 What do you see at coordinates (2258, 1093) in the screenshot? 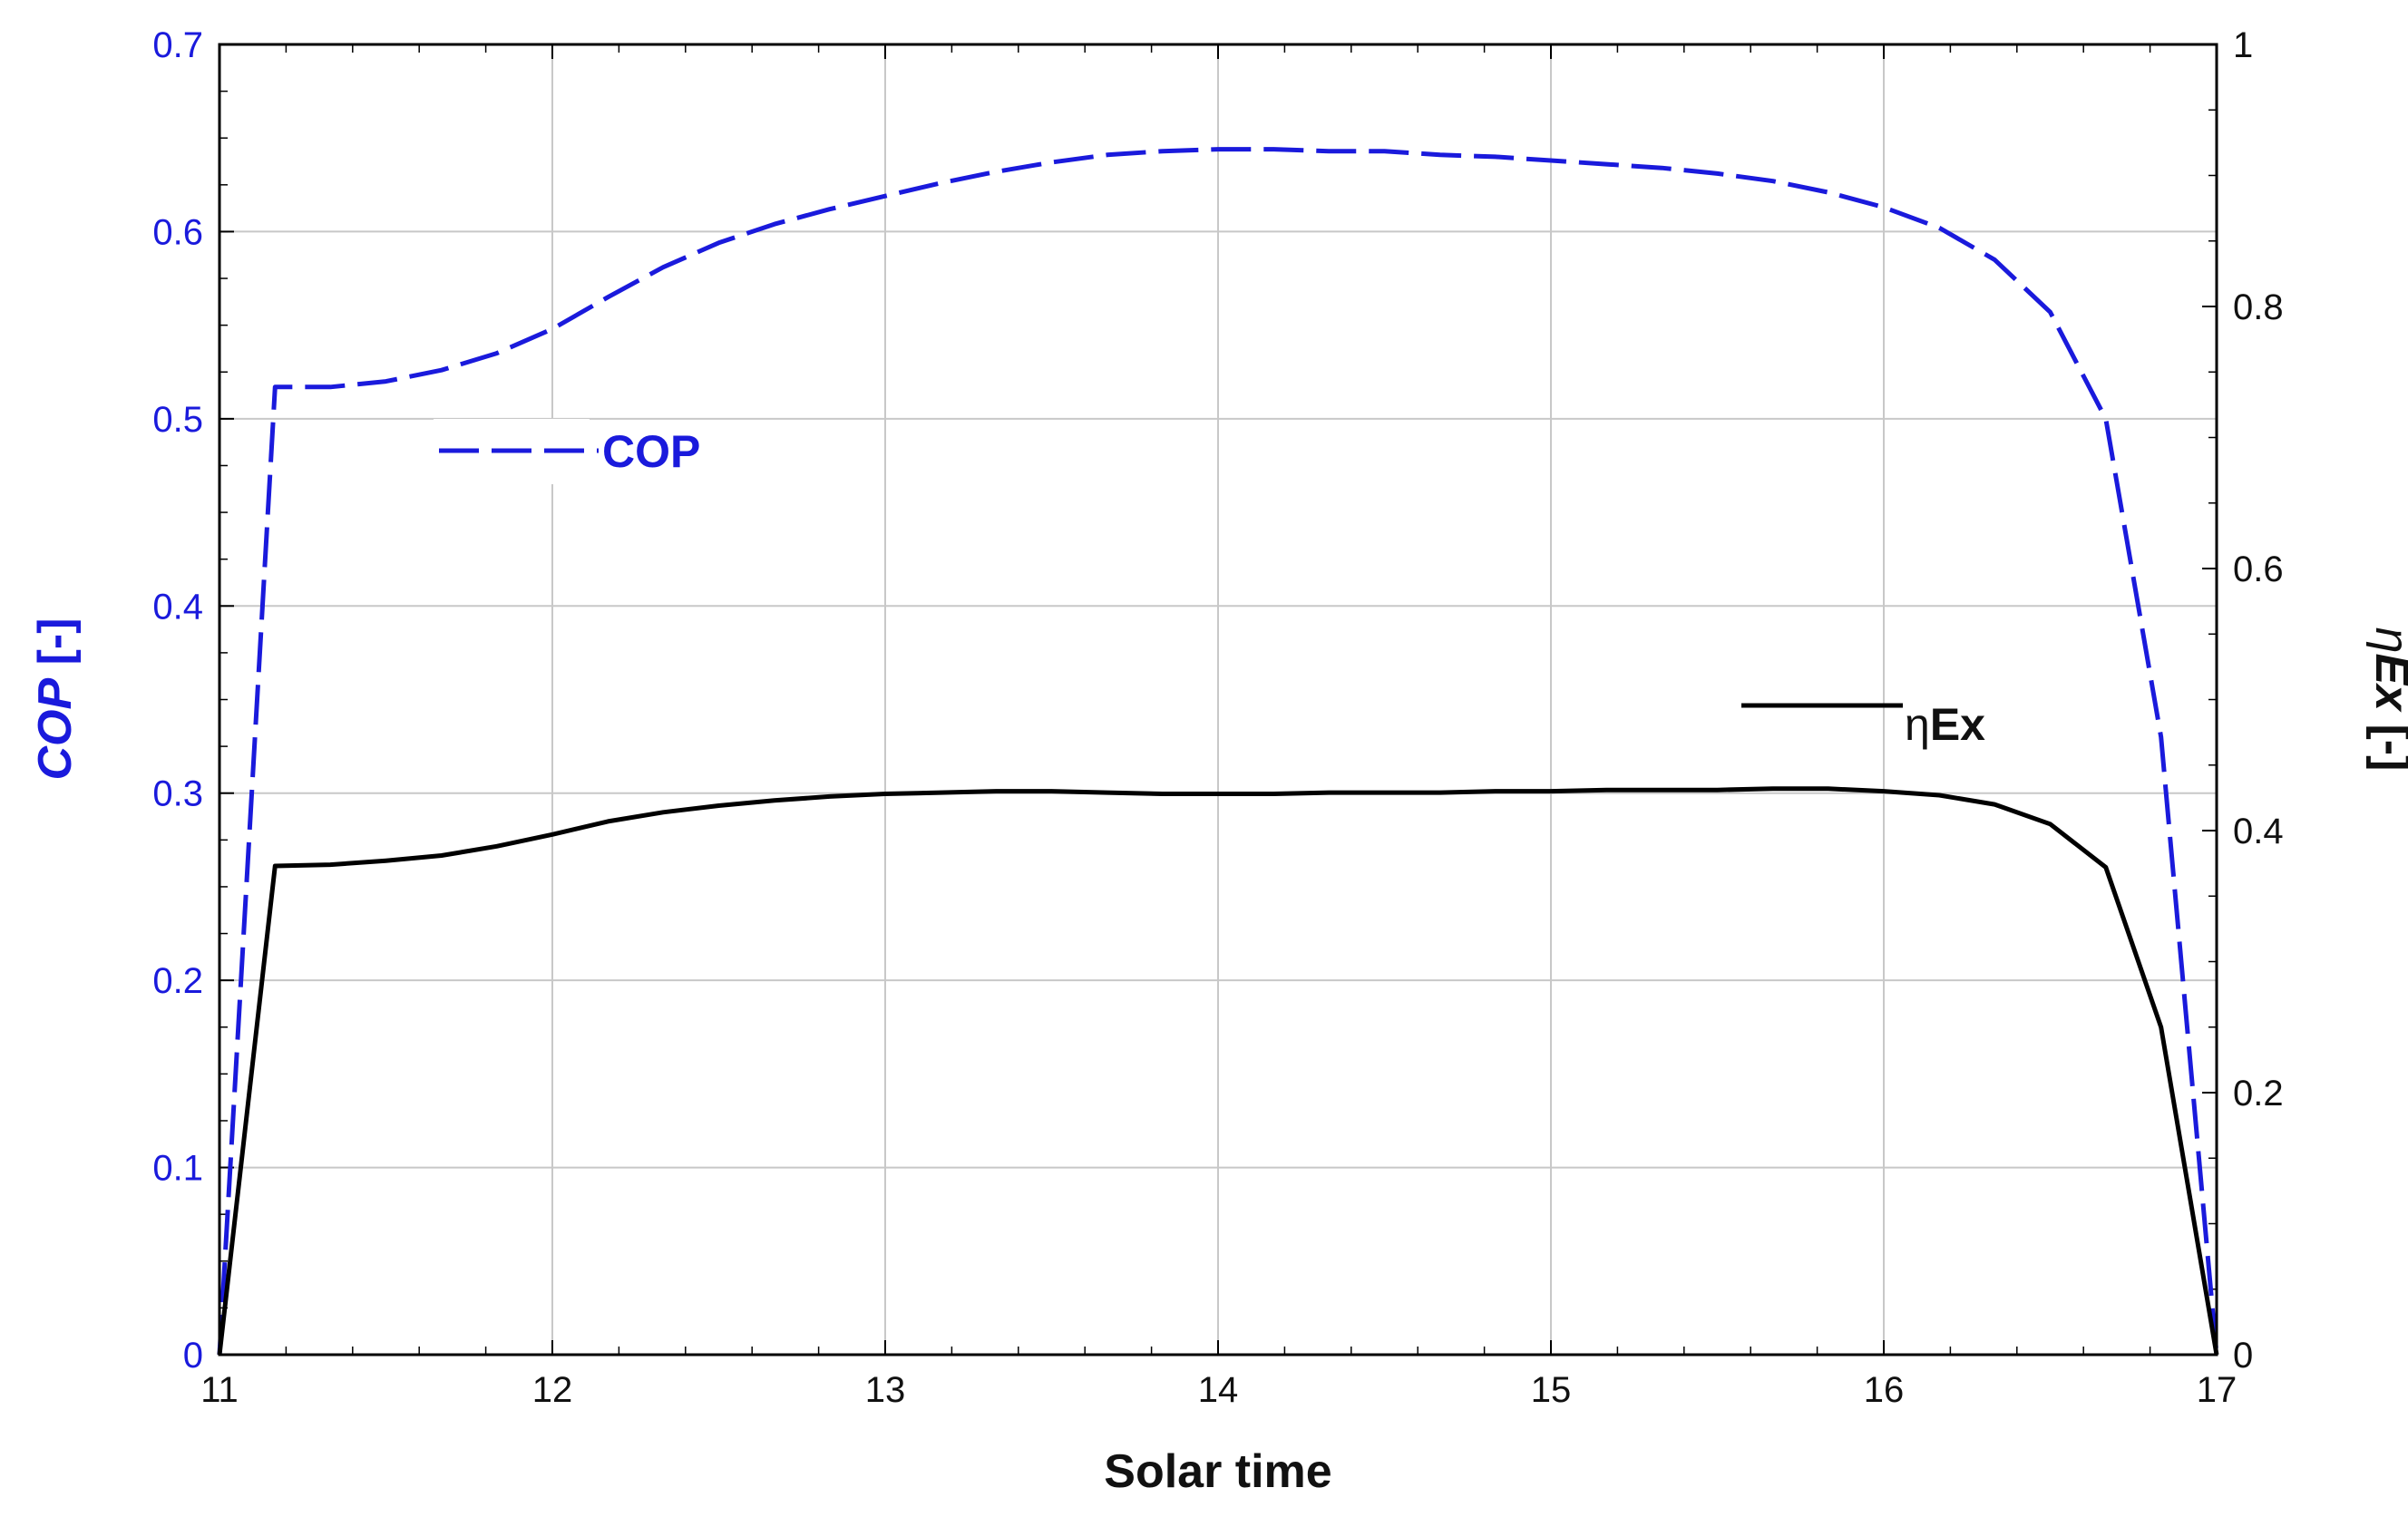
I see `y-right-tick-label: 0.2` at bounding box center [2258, 1093].